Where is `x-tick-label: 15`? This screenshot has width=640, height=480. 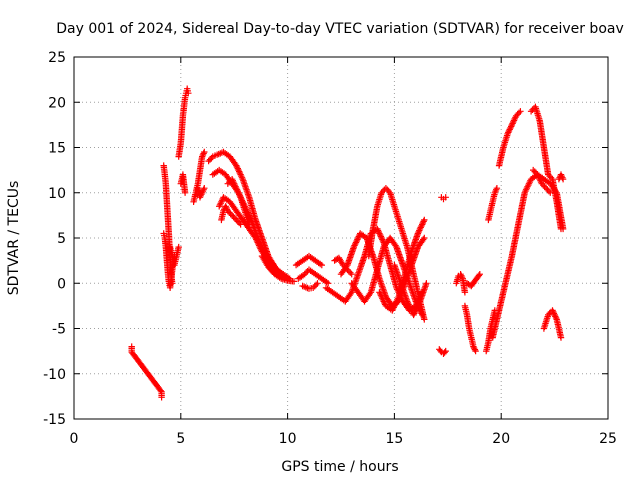 x-tick-label: 15 is located at coordinates (394, 439).